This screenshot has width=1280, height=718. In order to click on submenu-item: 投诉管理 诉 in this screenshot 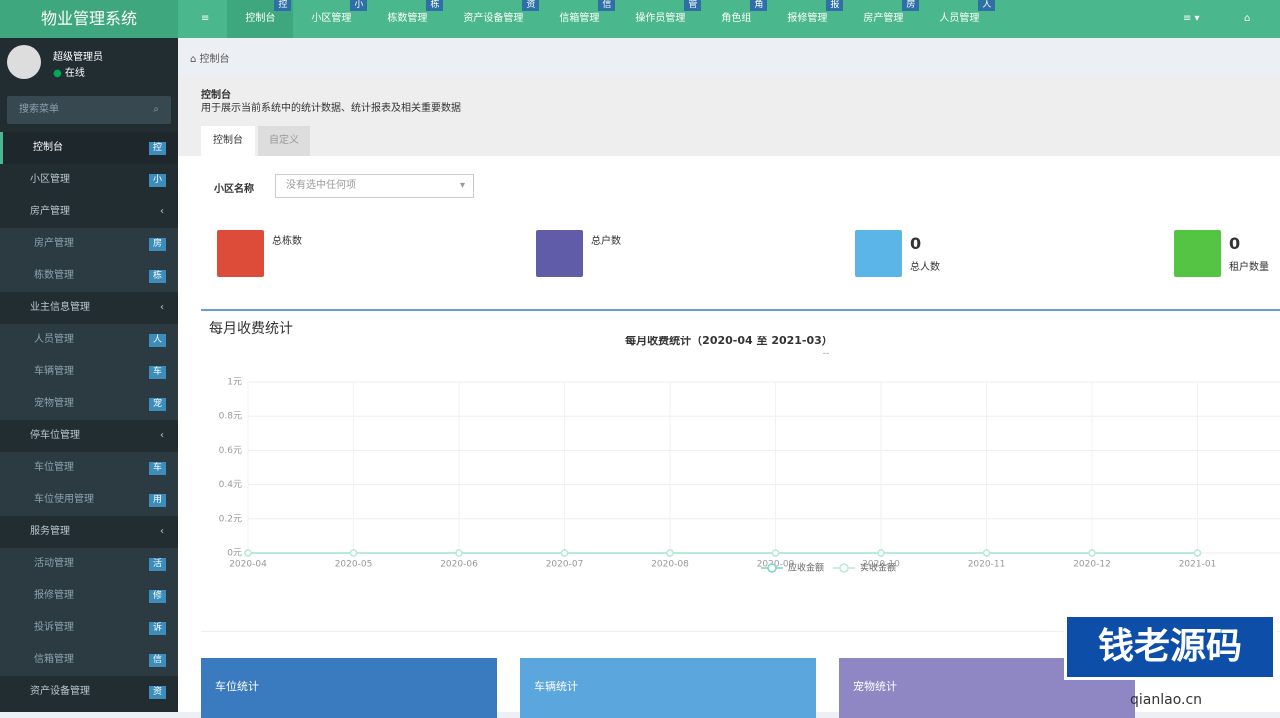, I will do `click(89, 628)`.